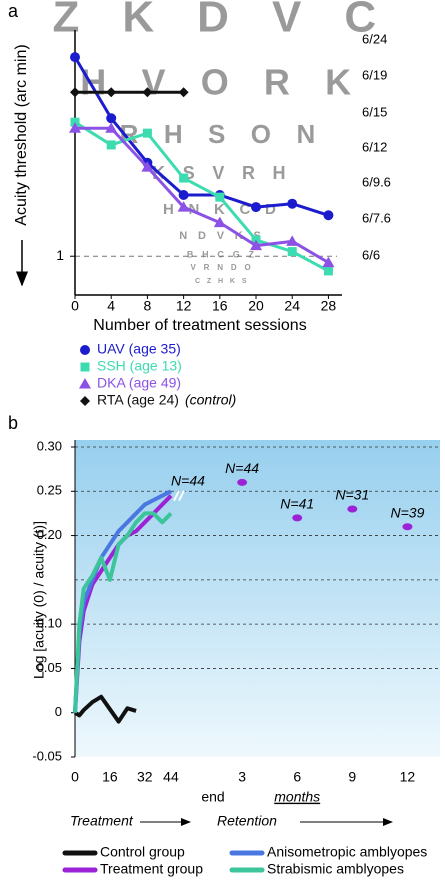  I want to click on y-tick-label: 0, so click(58, 711).